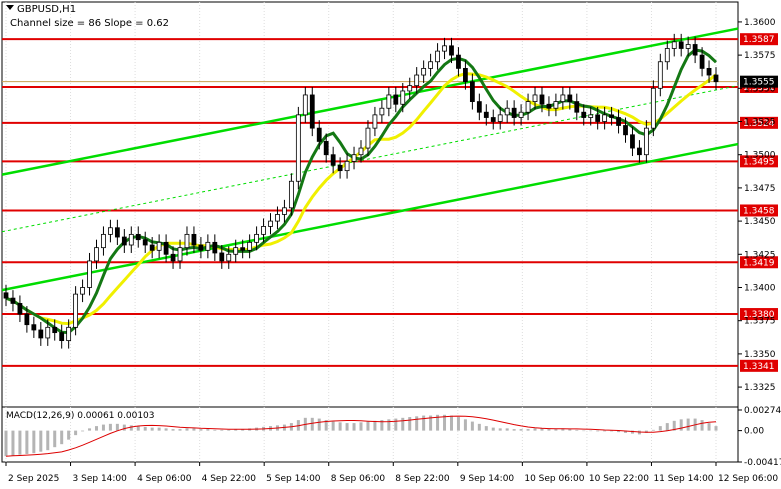  I want to click on macd-tick-label: -0.00417, so click(762, 463).